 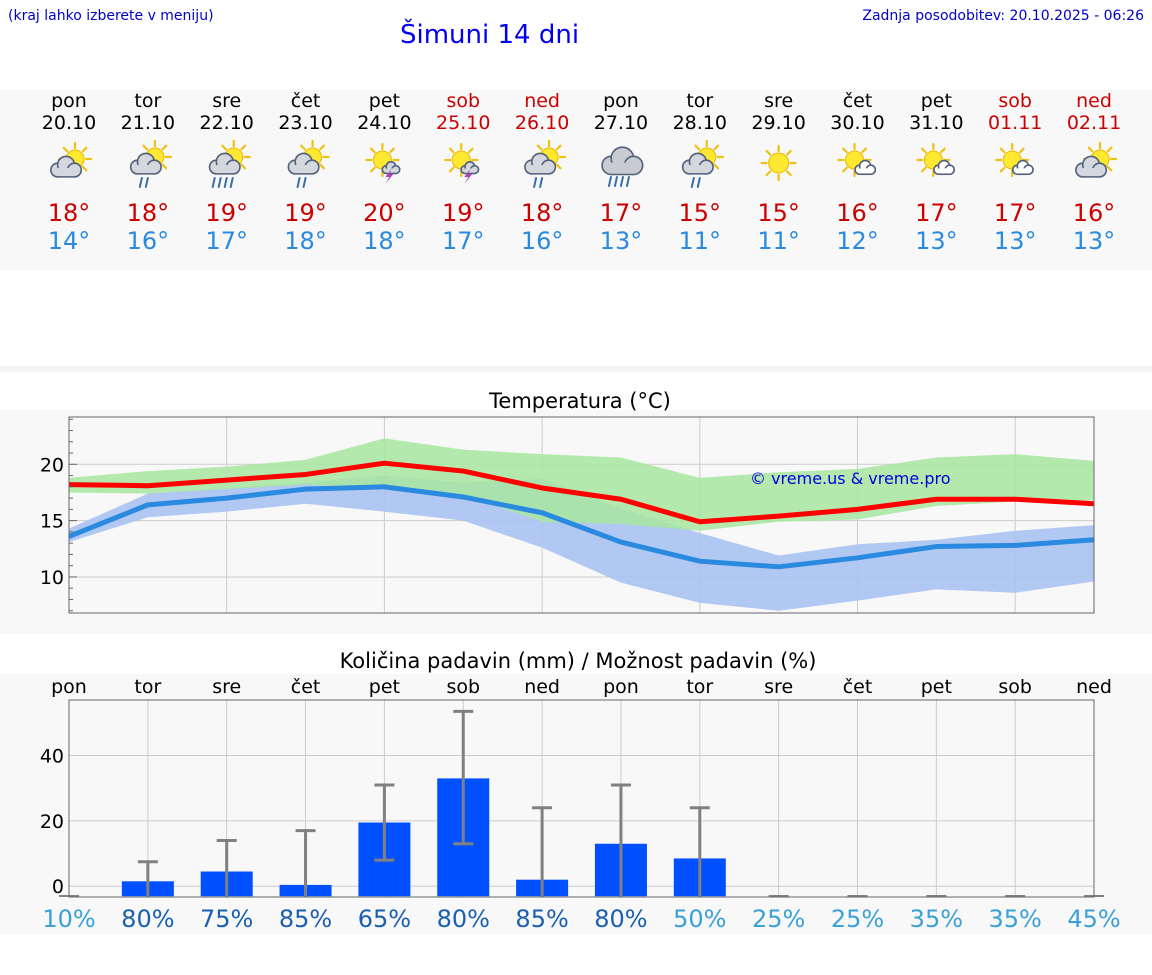 What do you see at coordinates (1094, 123) in the screenshot?
I see `day-date: 02.11` at bounding box center [1094, 123].